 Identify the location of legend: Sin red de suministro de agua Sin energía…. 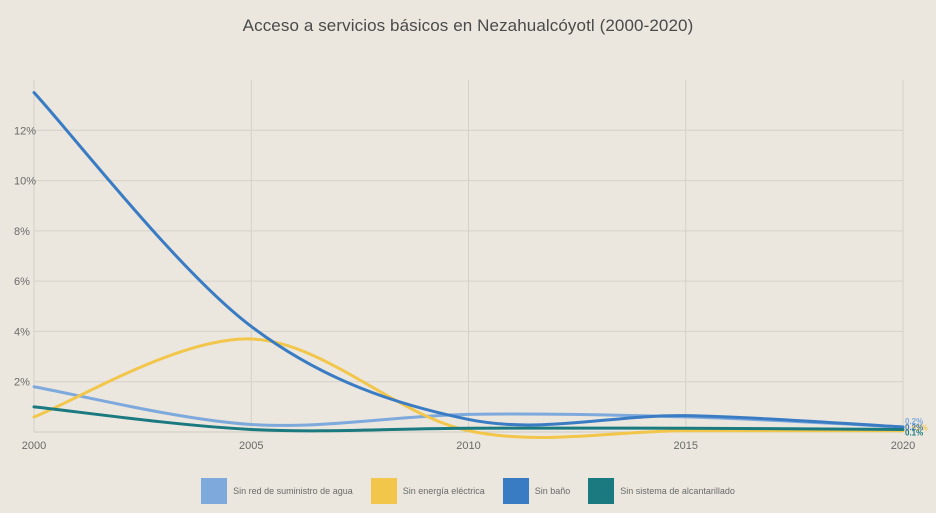
(468, 491).